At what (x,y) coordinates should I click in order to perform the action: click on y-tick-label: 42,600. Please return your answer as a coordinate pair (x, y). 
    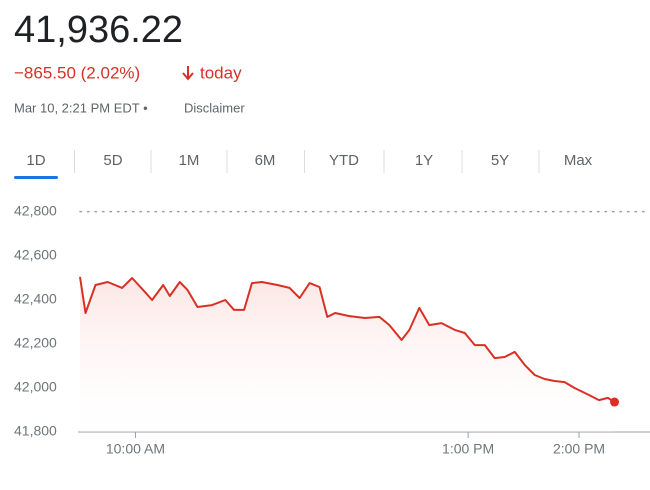
    Looking at the image, I should click on (35, 255).